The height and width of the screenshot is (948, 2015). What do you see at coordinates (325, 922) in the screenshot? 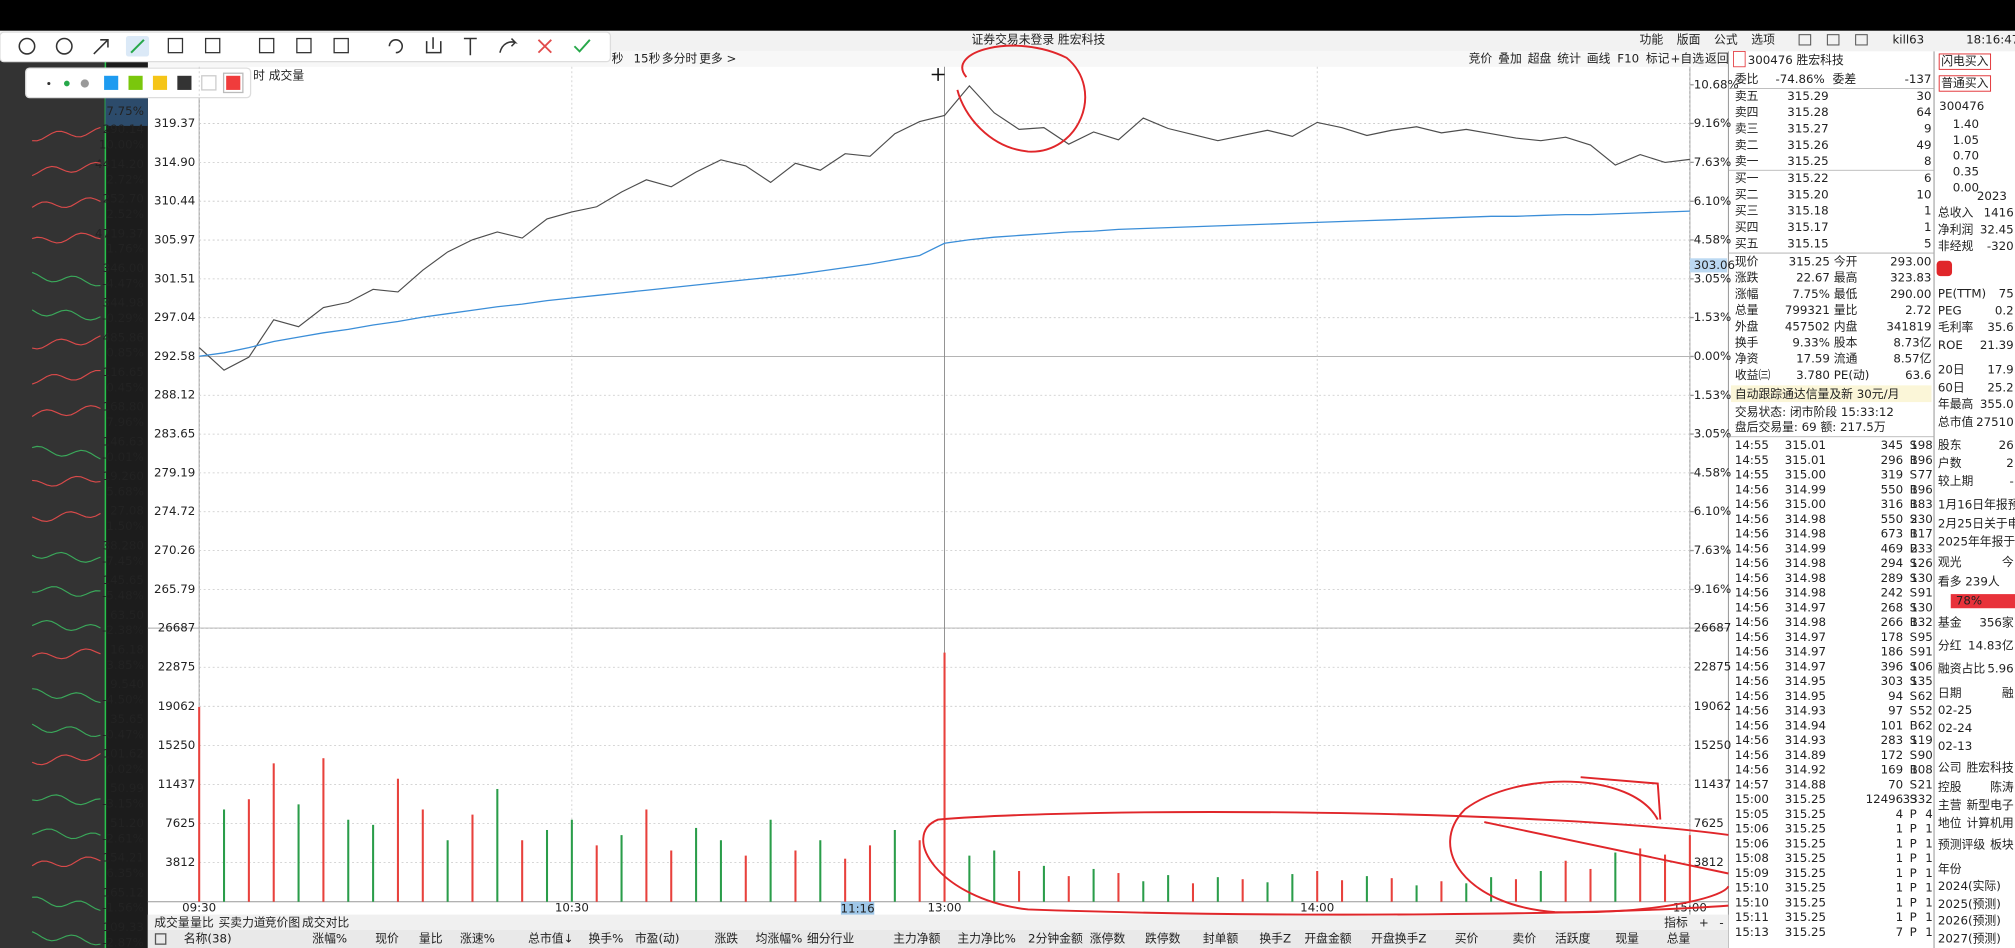
I see `bottom-tab: 成交对比` at bounding box center [325, 922].